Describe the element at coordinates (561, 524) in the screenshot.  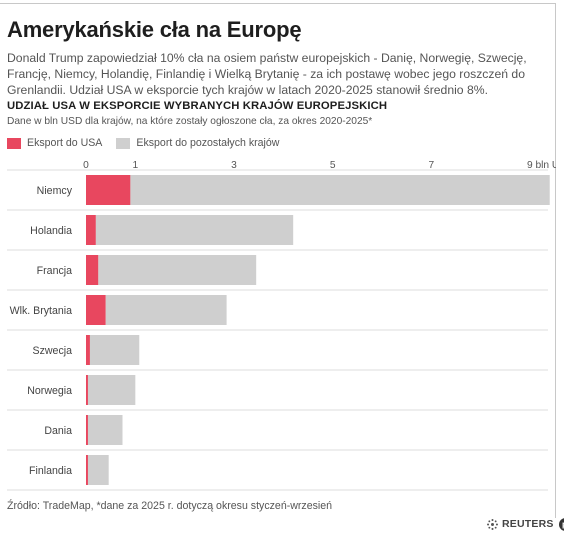
I see `pap-logo: pap` at that location.